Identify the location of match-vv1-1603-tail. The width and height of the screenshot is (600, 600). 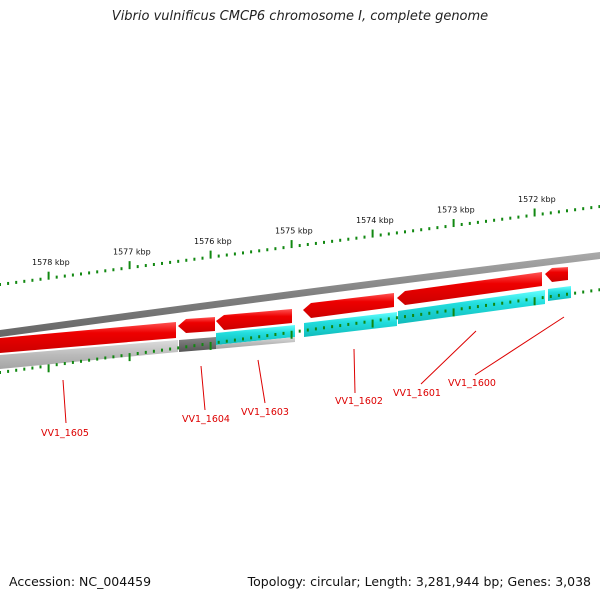
(255, 343).